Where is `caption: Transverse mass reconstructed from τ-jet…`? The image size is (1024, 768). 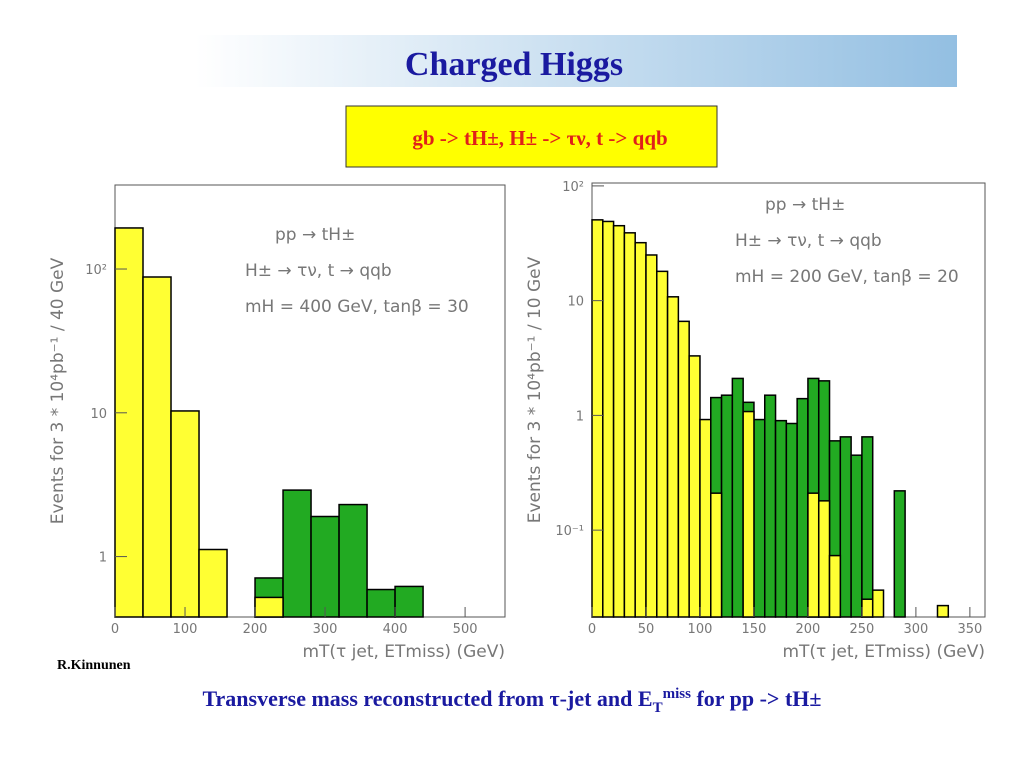
caption: Transverse mass reconstructed from τ-jet… is located at coordinates (512, 701).